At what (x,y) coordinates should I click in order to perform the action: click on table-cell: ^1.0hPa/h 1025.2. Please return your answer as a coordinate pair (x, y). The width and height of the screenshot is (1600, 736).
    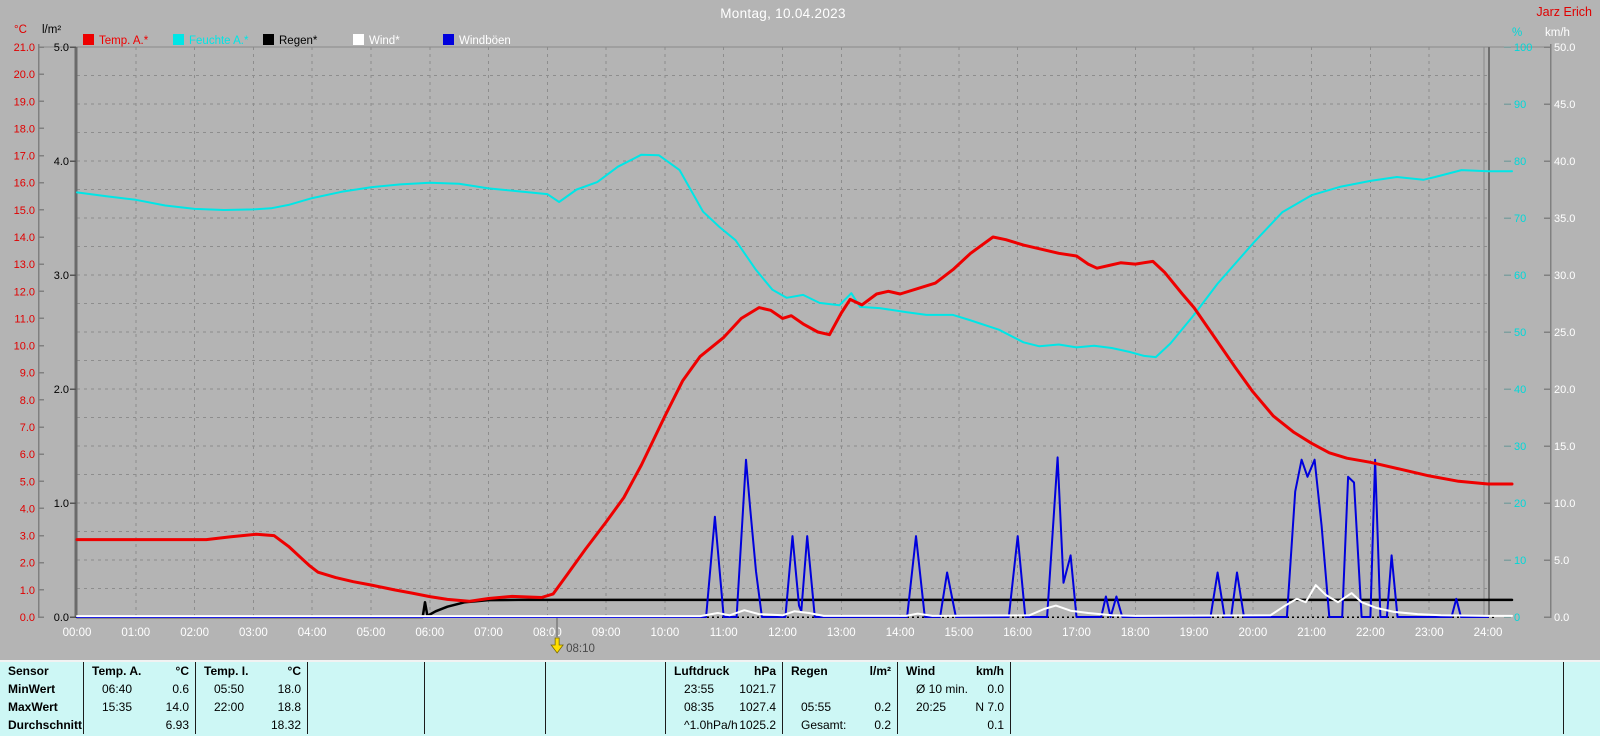
    Looking at the image, I should click on (723, 725).